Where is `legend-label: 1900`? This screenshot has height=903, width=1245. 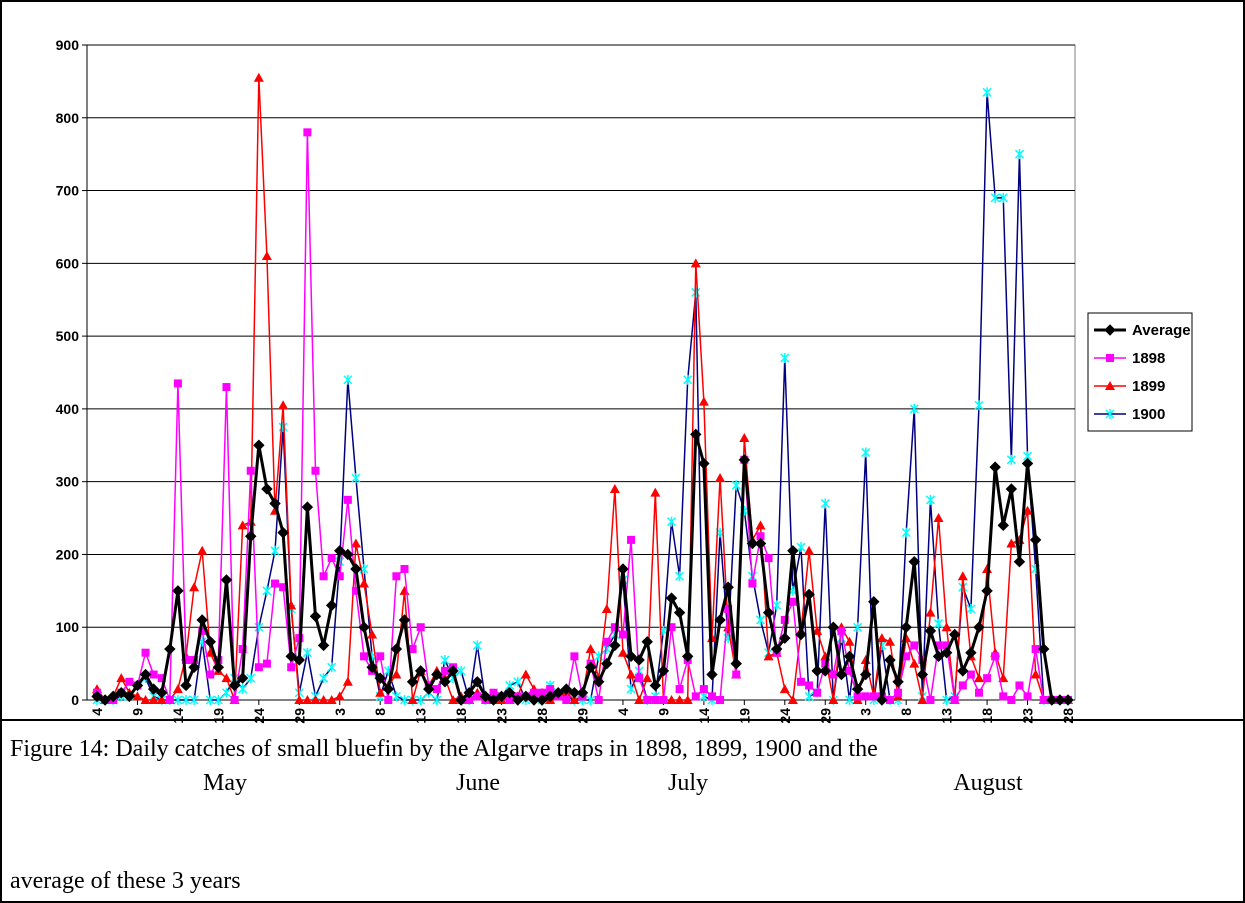
legend-label: 1900 is located at coordinates (1148, 414).